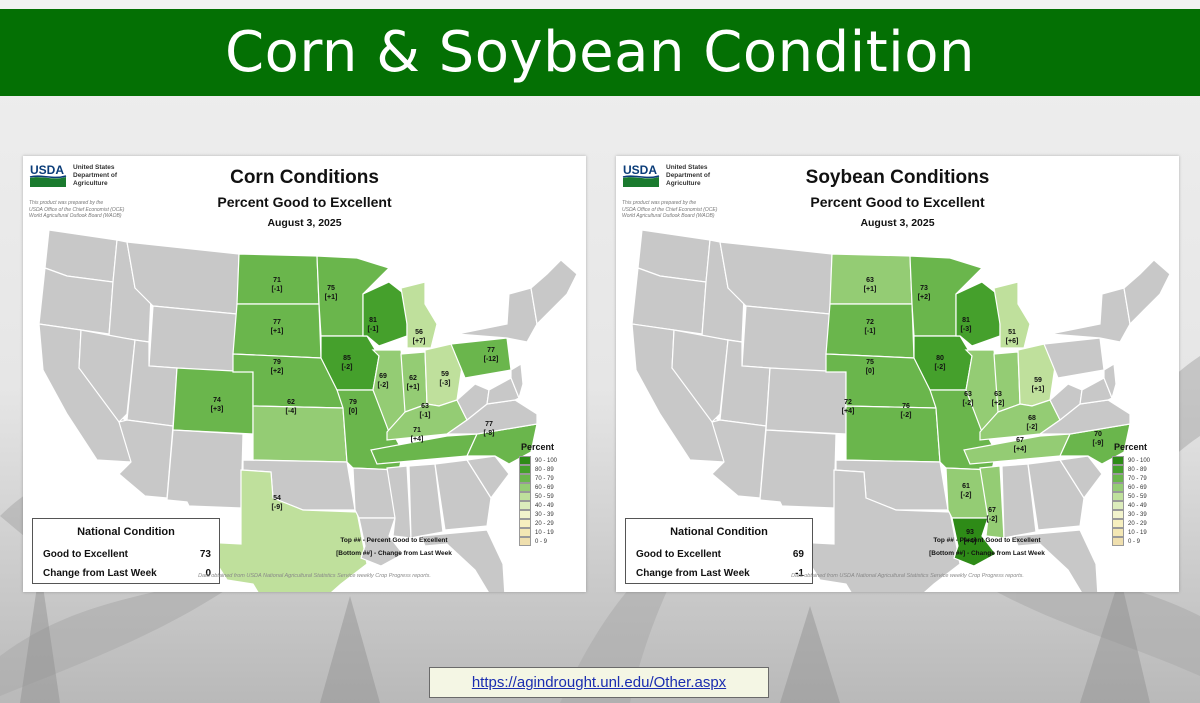  What do you see at coordinates (897, 223) in the screenshot?
I see `map-date: August 3, 2025` at bounding box center [897, 223].